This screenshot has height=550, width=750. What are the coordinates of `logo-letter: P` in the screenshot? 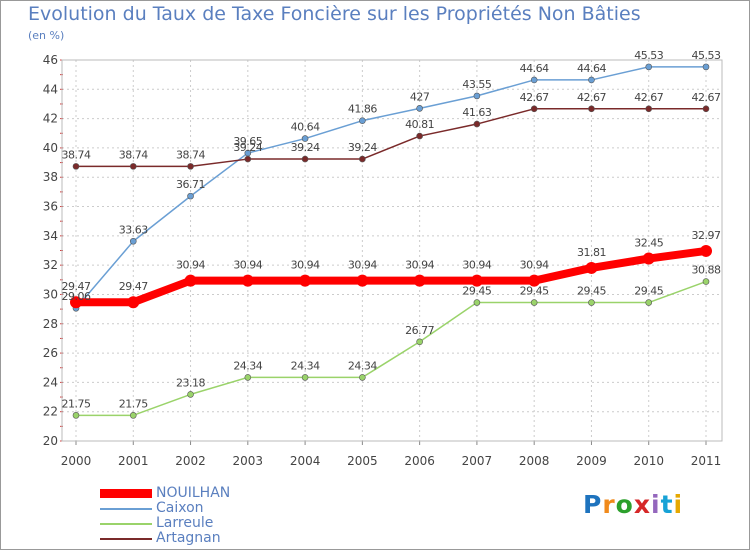 It's located at (593, 504).